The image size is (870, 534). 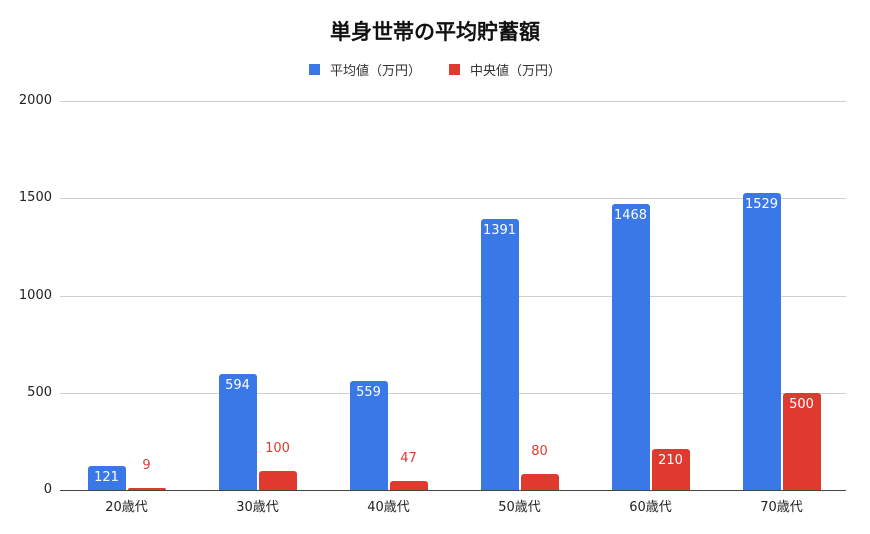 What do you see at coordinates (39, 392) in the screenshot?
I see `y-tick-label: 500` at bounding box center [39, 392].